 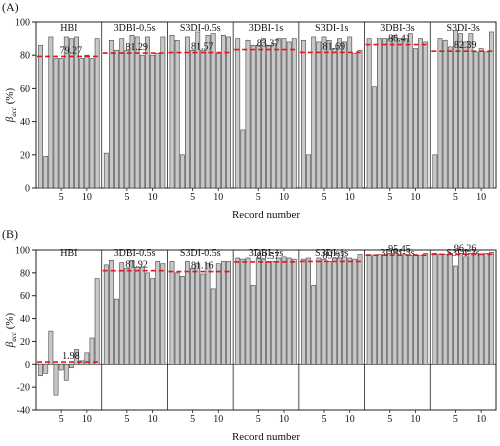 I want to click on y-tick-label: 40, so click(x=25, y=319).